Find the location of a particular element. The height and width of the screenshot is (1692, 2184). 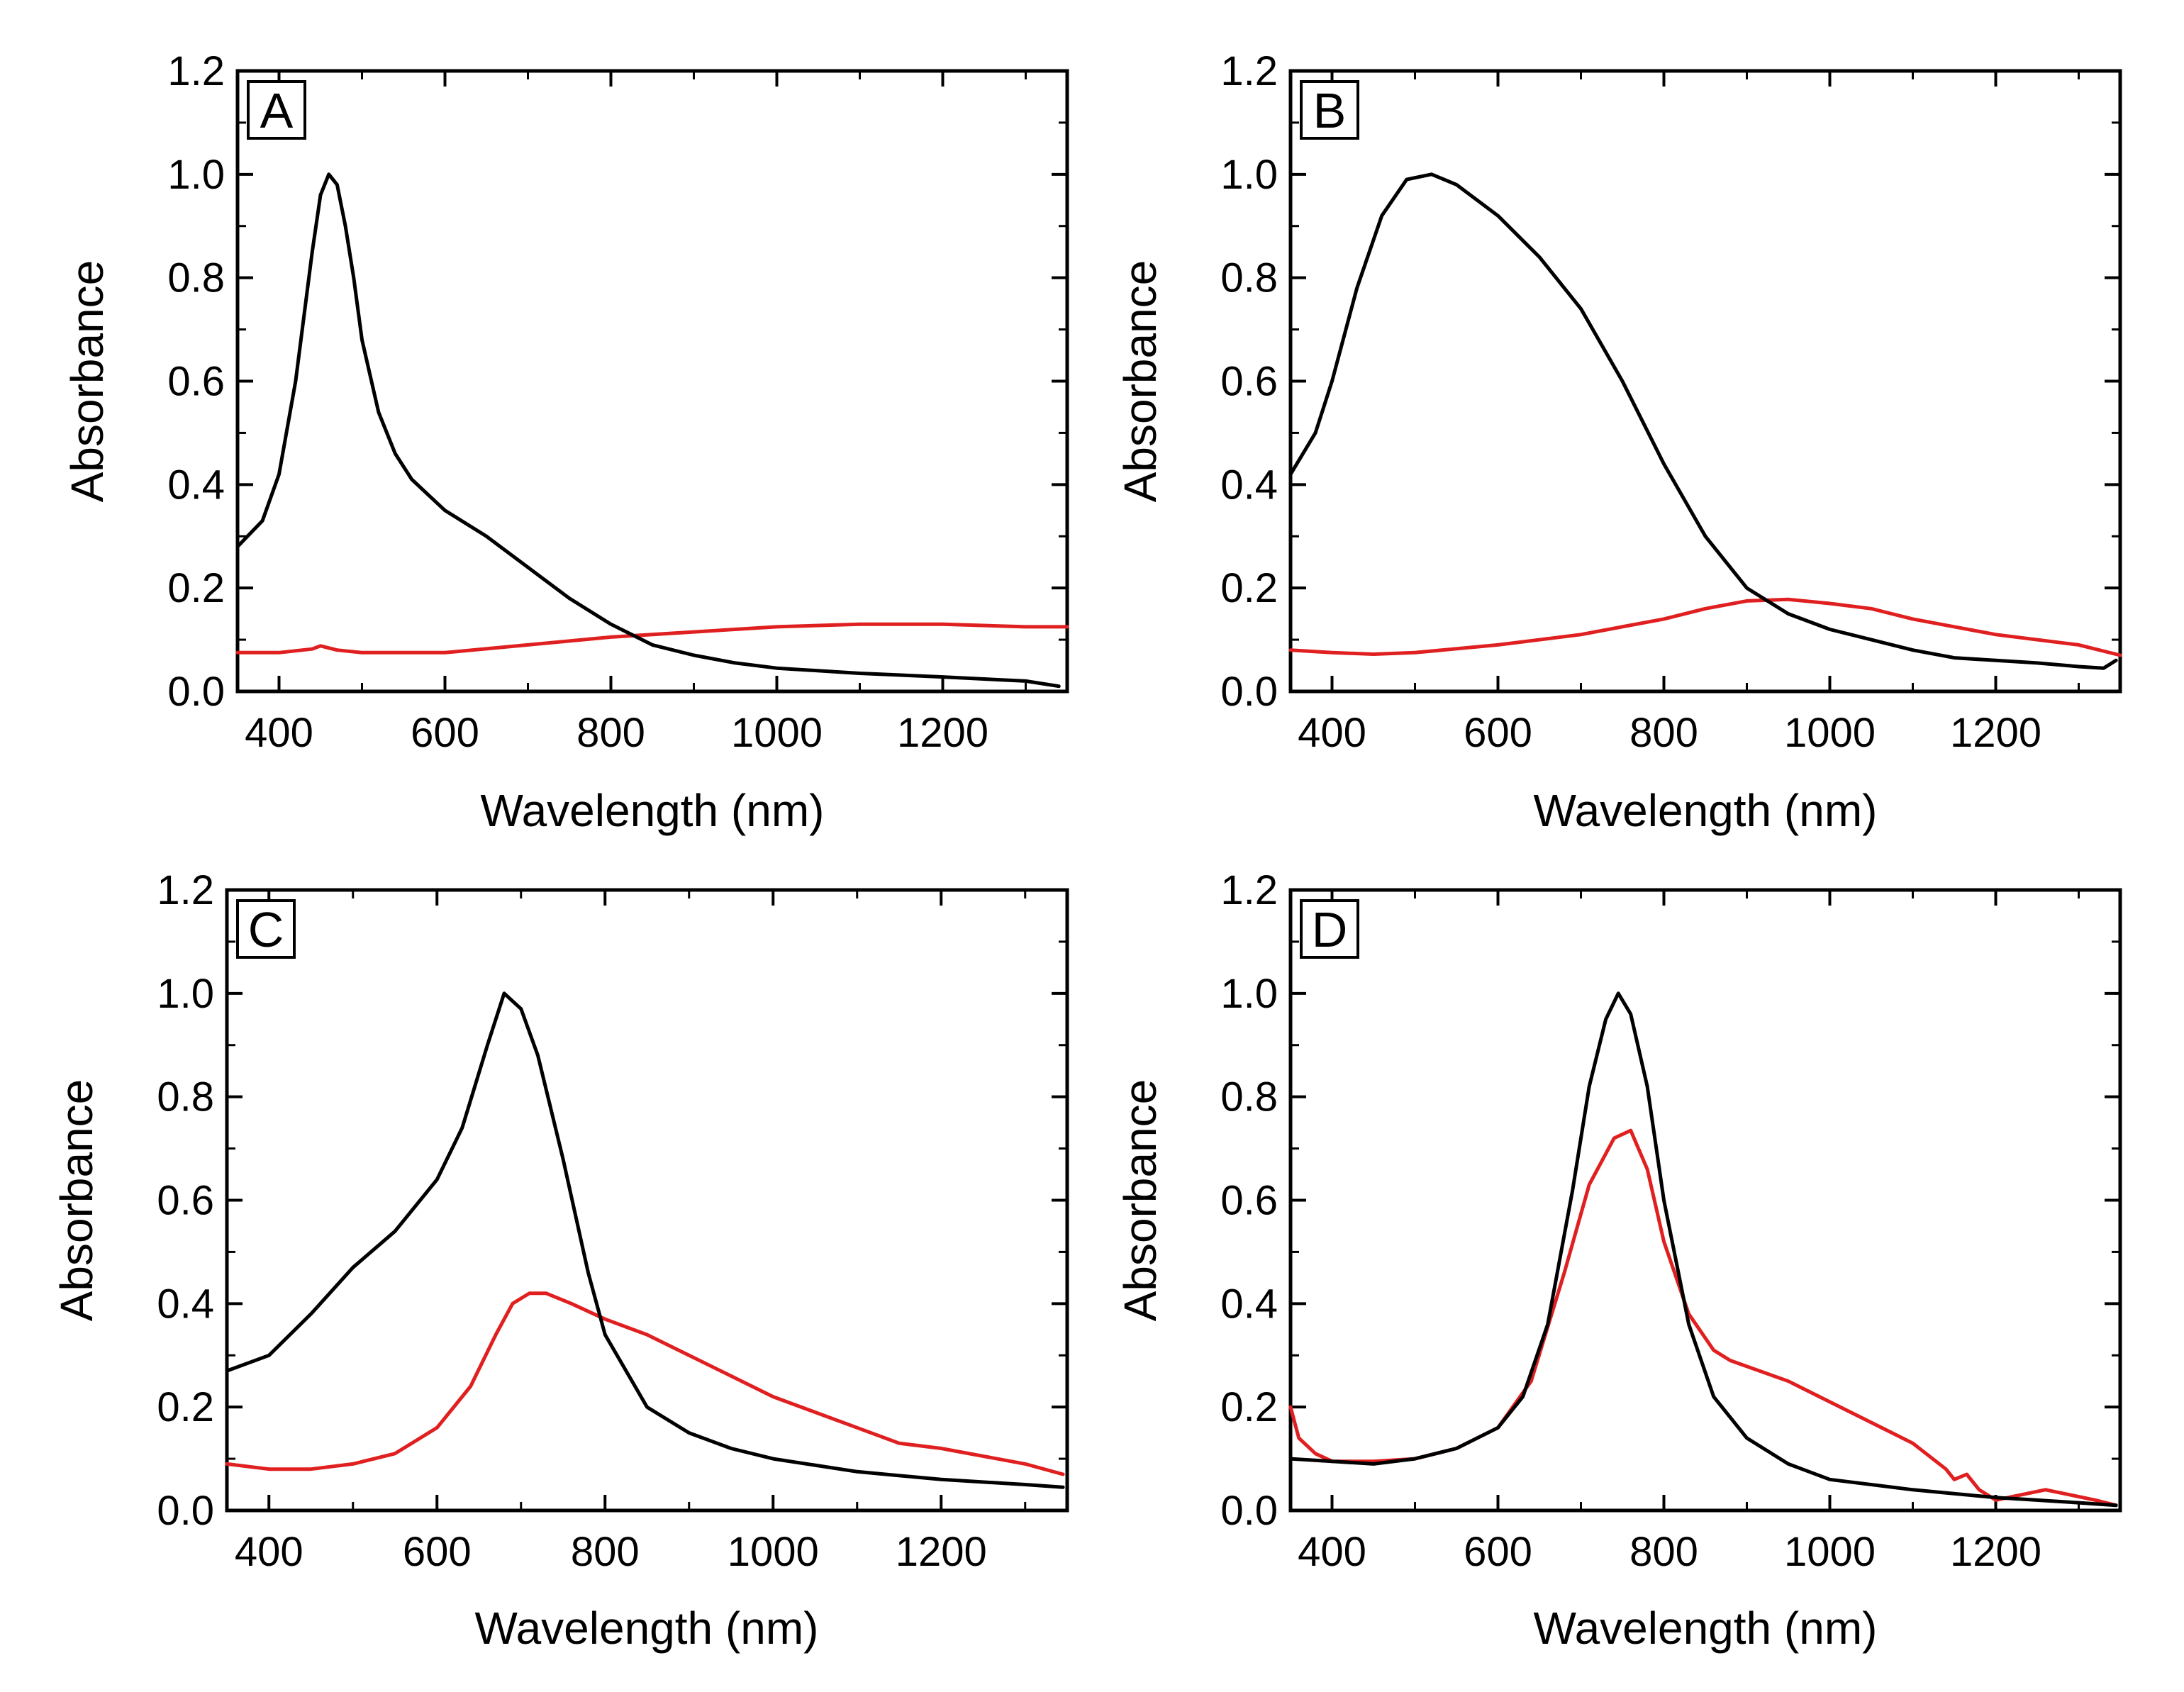

panel-label: C is located at coordinates (266, 930).